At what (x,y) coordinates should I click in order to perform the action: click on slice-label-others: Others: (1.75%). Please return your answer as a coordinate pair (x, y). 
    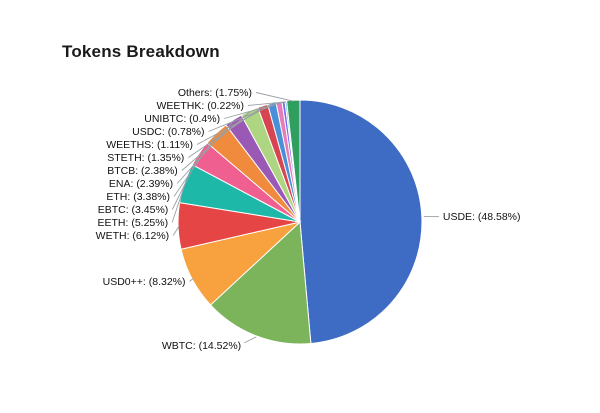
    Looking at the image, I should click on (215, 93).